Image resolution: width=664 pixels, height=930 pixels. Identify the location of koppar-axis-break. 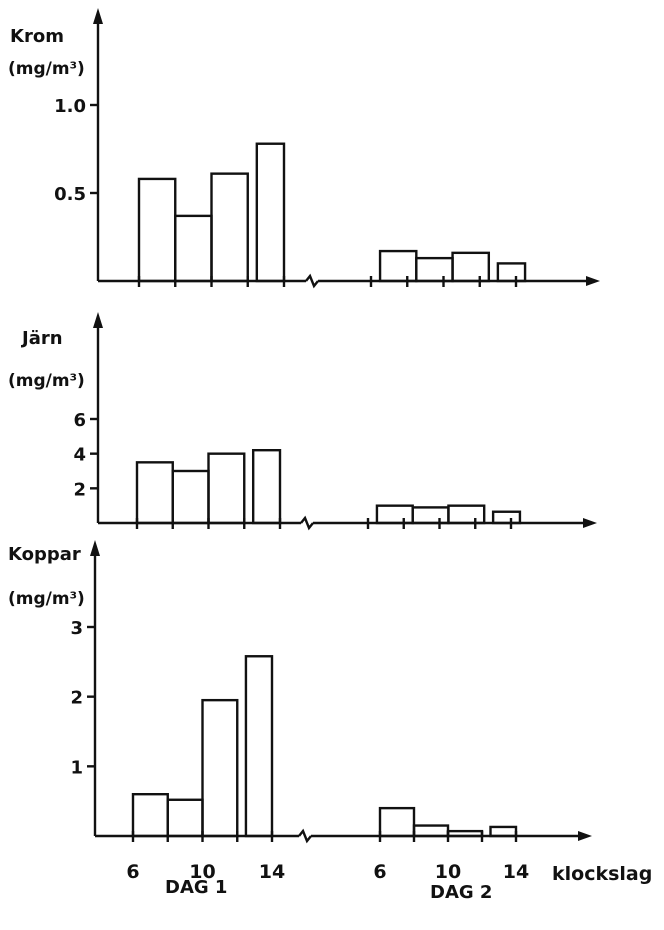
(305, 836).